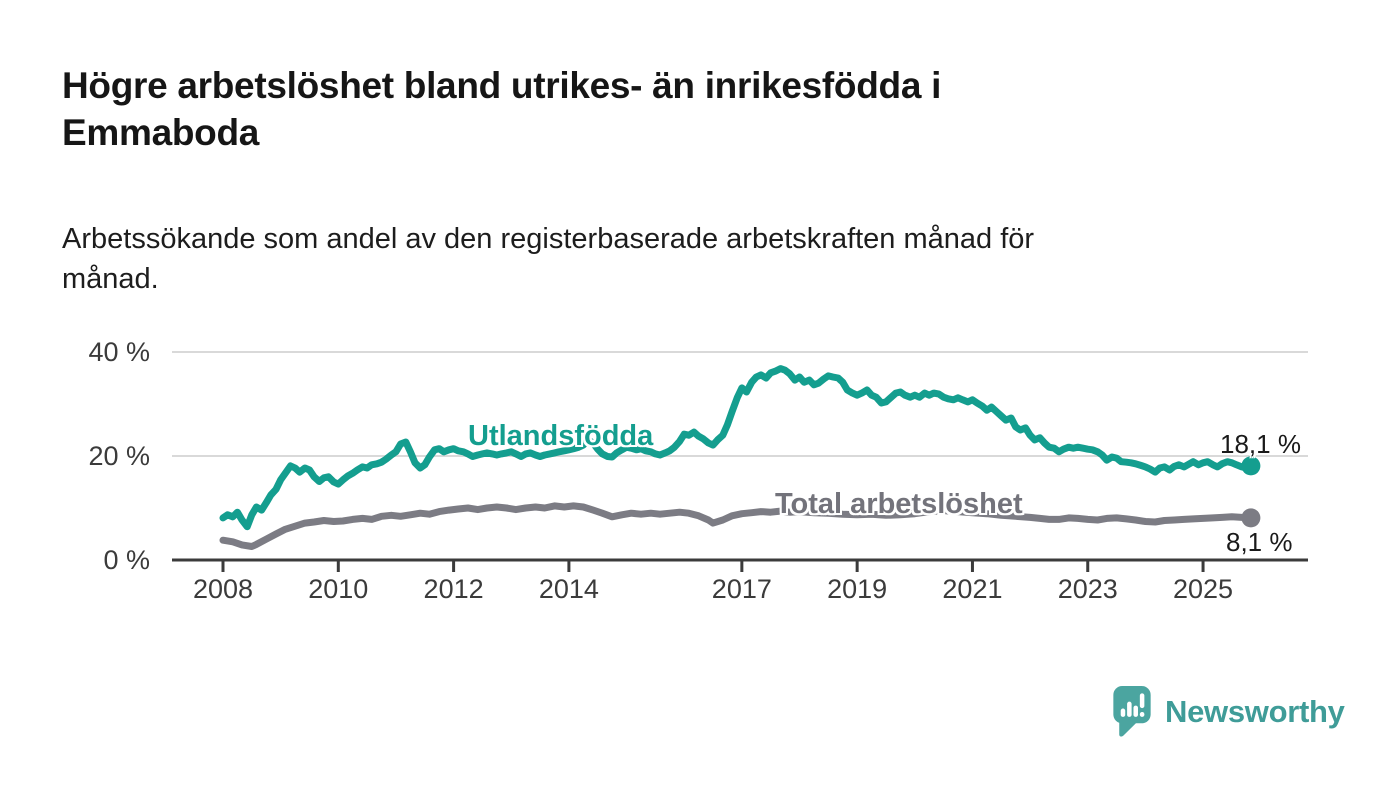 Image resolution: width=1400 pixels, height=794 pixels. What do you see at coordinates (1251, 466) in the screenshot?
I see `series-end-dot-utlandsfodda` at bounding box center [1251, 466].